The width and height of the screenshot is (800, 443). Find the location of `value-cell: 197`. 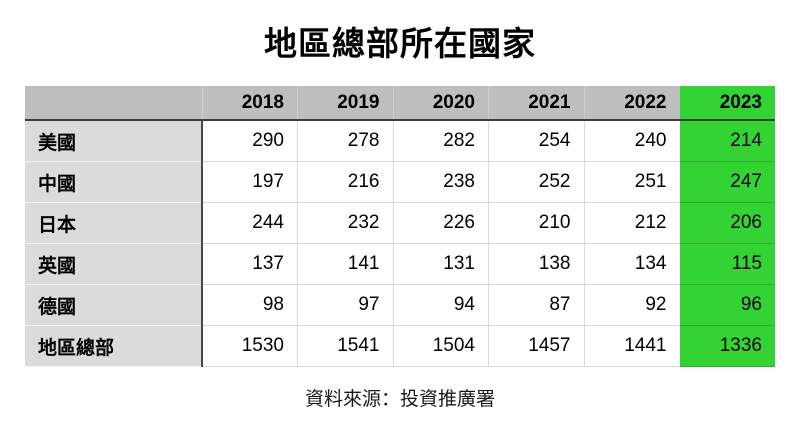

value-cell: 197 is located at coordinates (249, 182).